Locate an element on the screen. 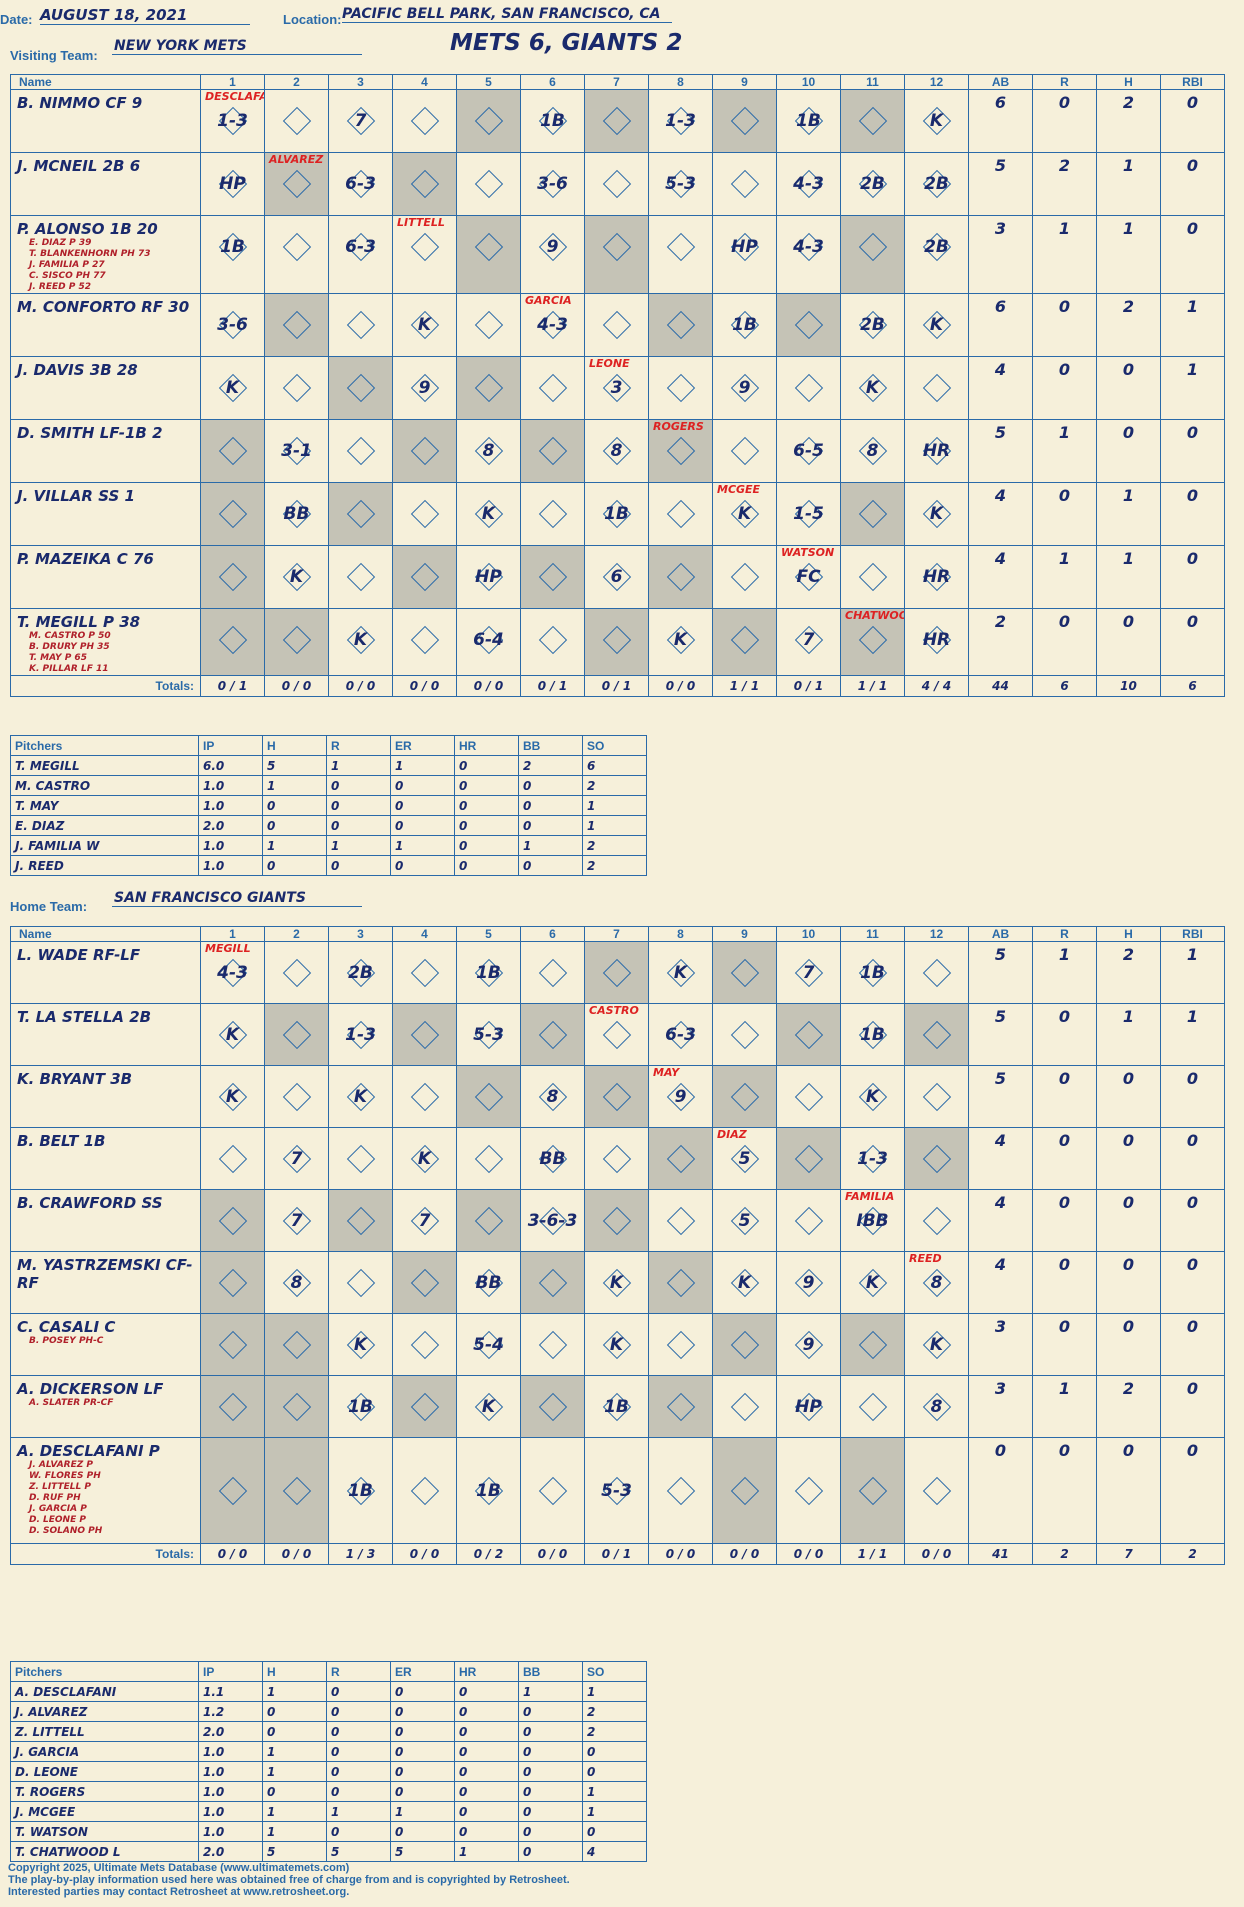  inning-header-6: 6 is located at coordinates (552, 934).